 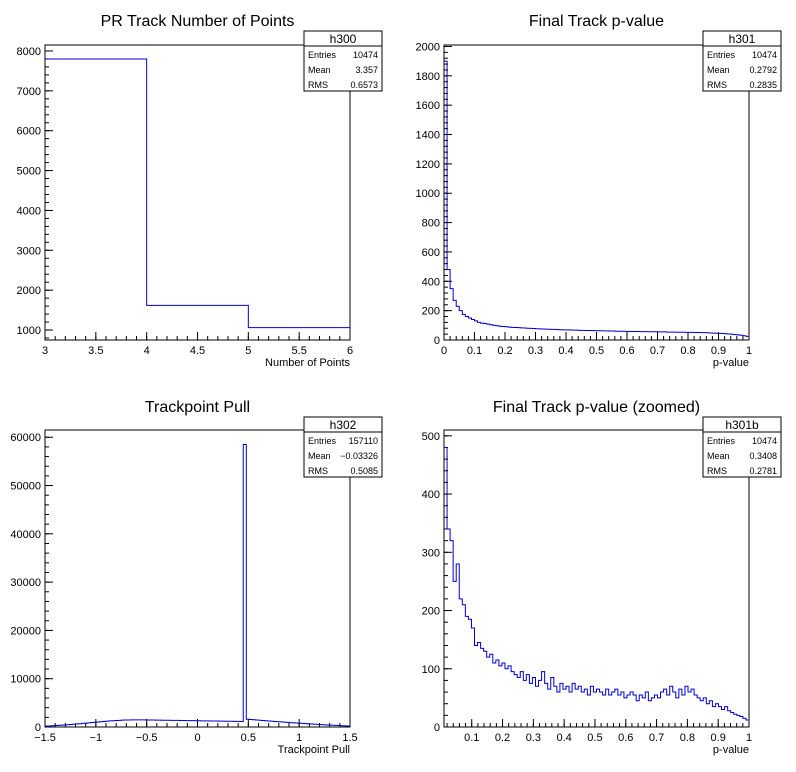 I want to click on y-tick-label: 4000, so click(x=29, y=211).